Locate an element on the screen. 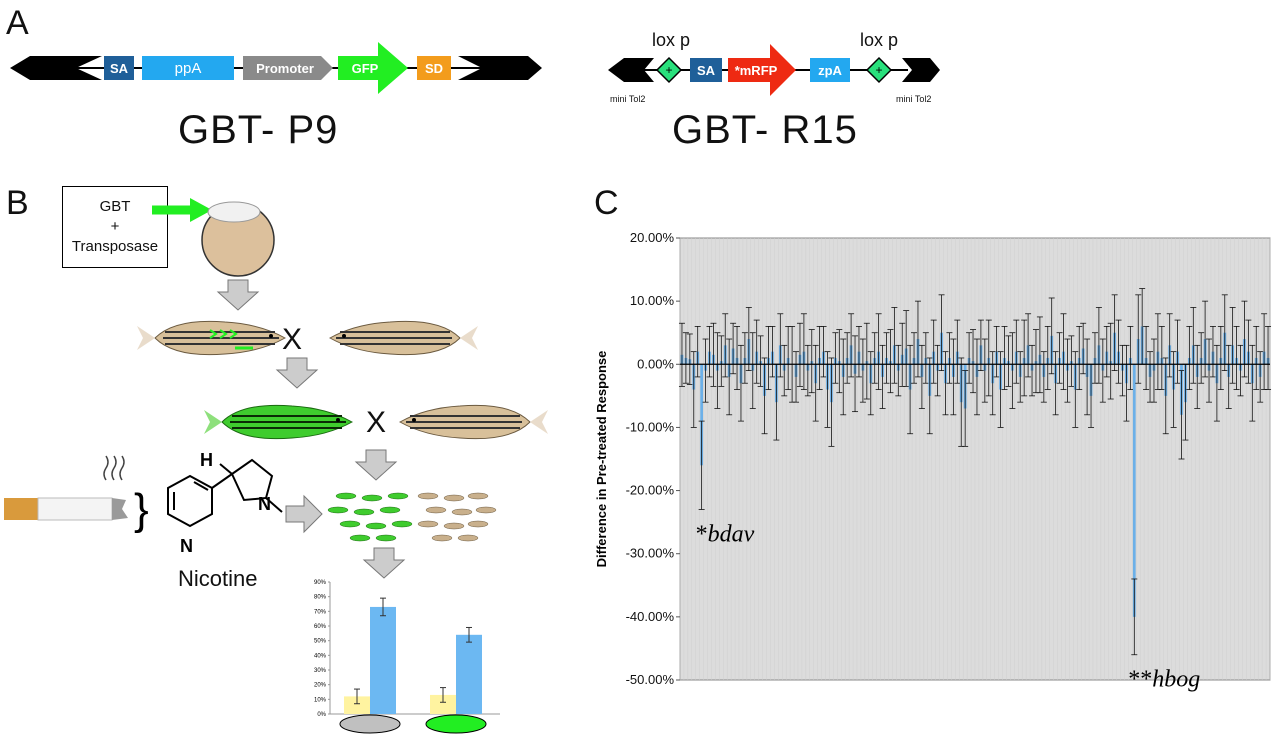  panel-label-b: B is located at coordinates (17, 203).